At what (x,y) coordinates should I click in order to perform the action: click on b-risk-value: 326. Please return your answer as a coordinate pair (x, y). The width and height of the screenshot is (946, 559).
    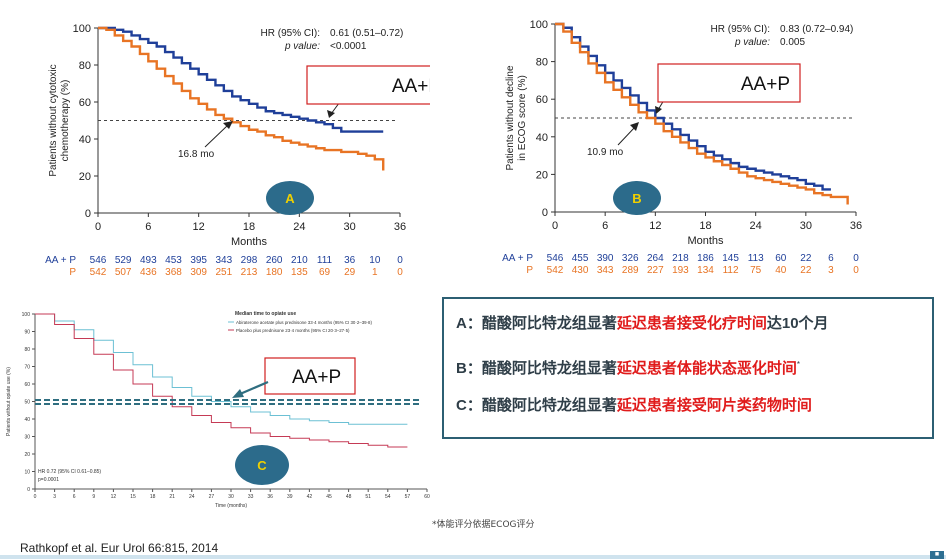
    Looking at the image, I should click on (630, 258).